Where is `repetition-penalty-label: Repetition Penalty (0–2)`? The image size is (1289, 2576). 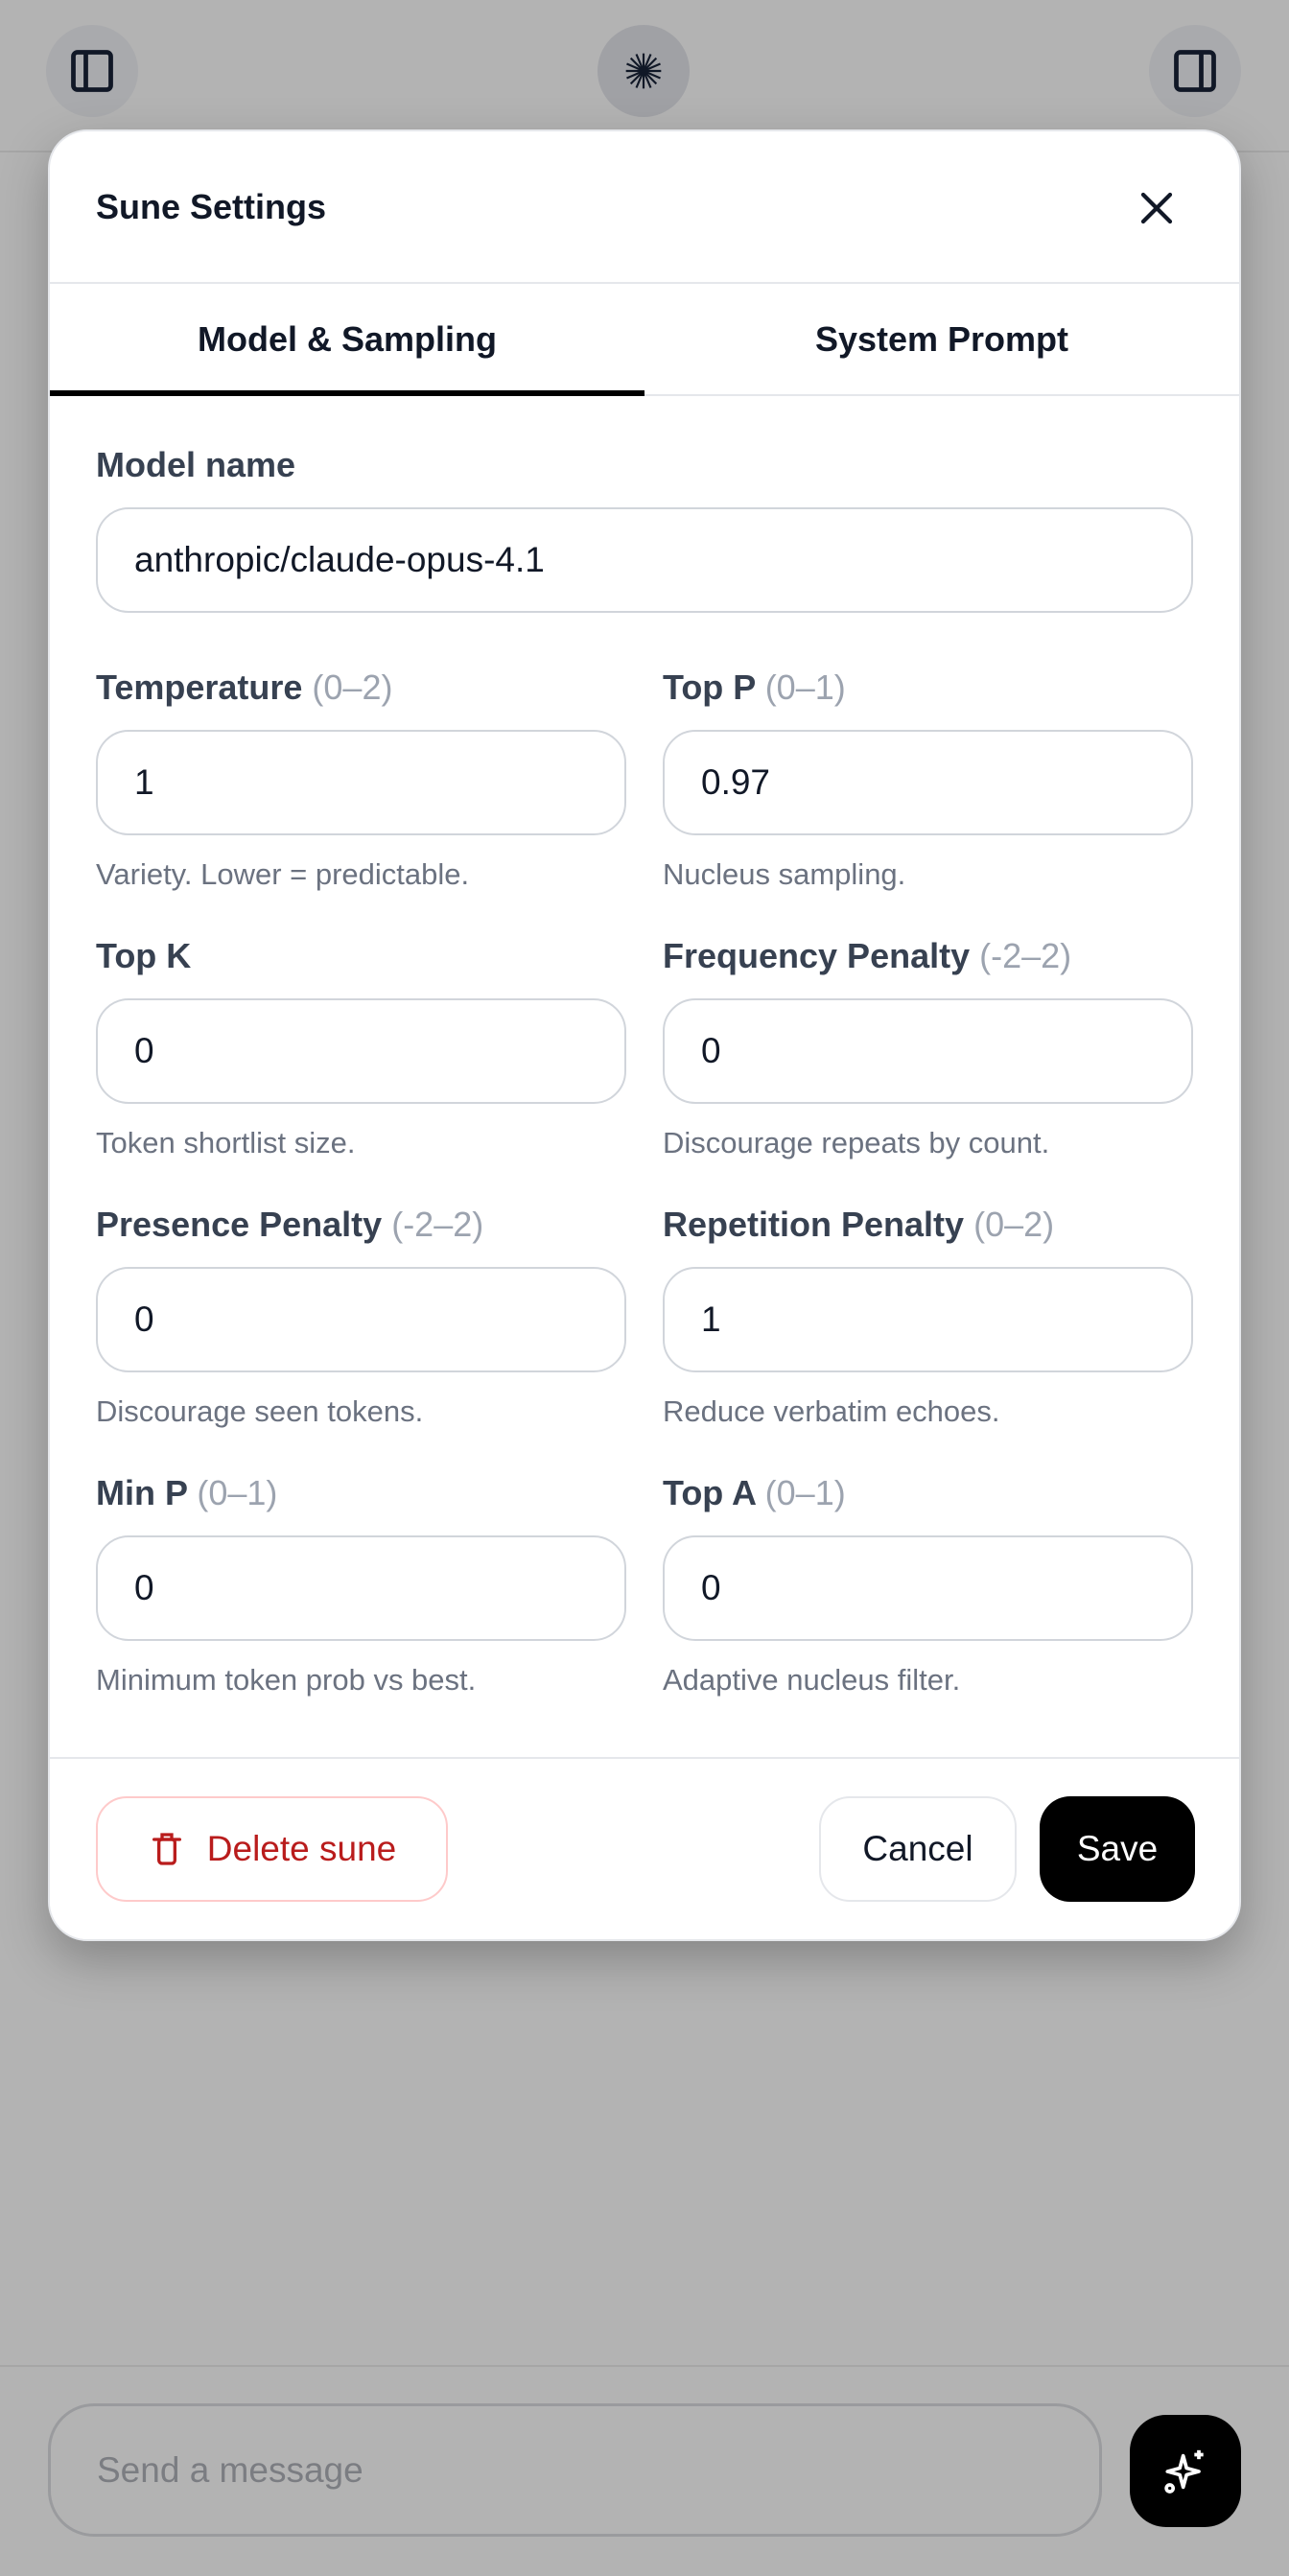 repetition-penalty-label: Repetition Penalty (0–2) is located at coordinates (928, 1225).